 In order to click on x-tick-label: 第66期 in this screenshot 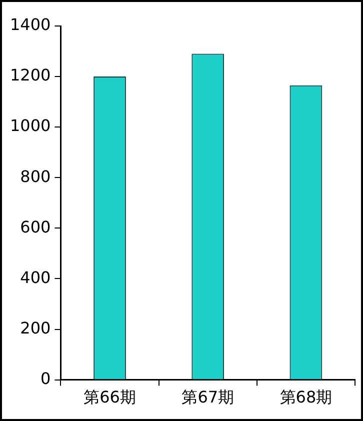, I will do `click(110, 397)`.